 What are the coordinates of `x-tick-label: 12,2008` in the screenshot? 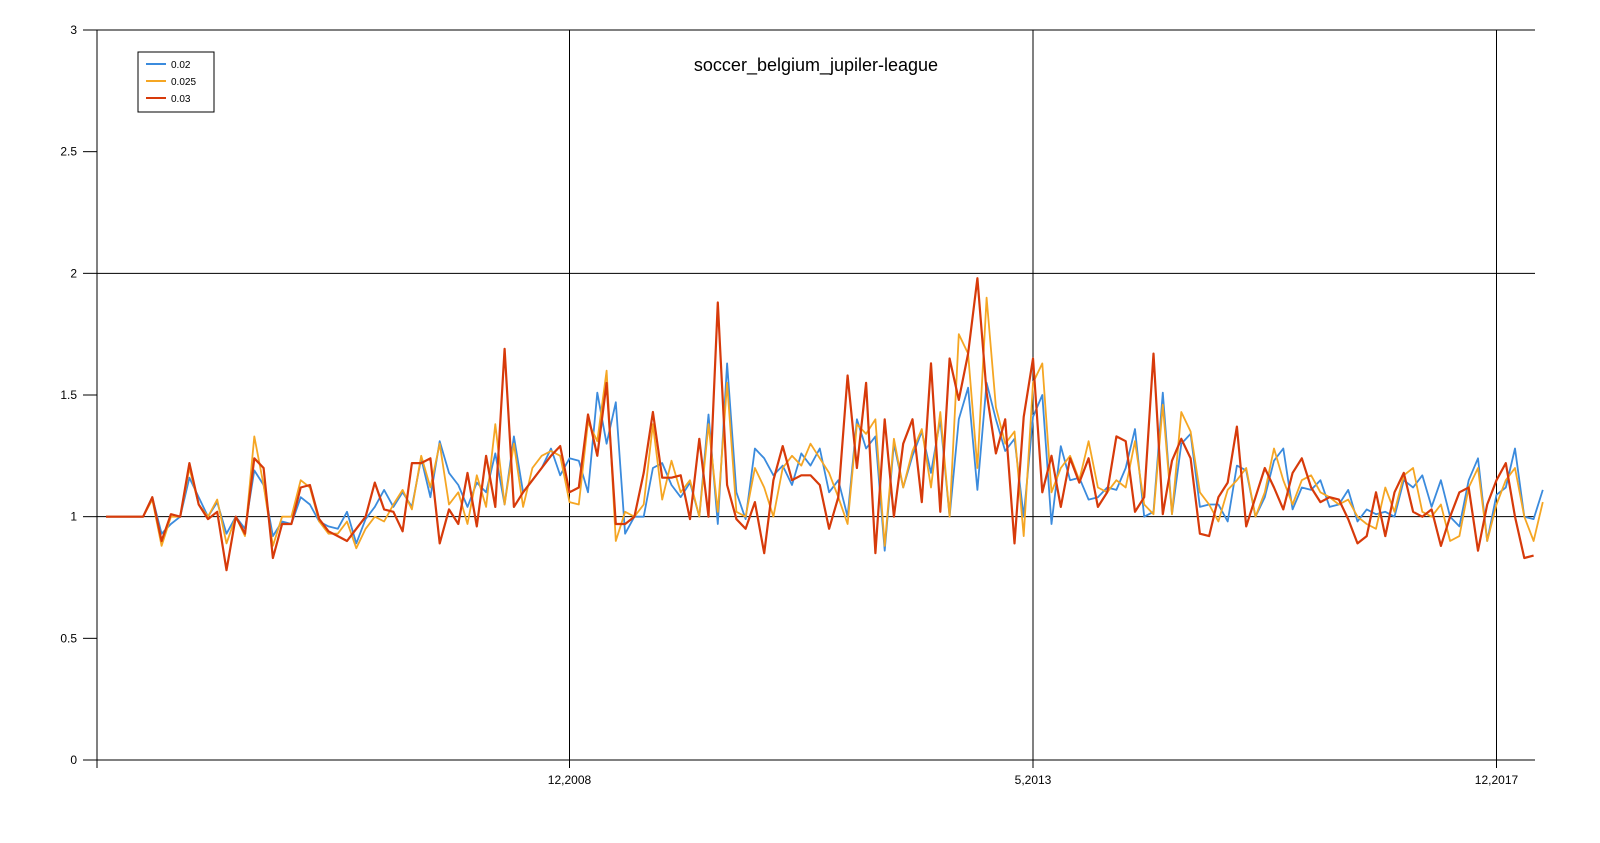 It's located at (570, 780).